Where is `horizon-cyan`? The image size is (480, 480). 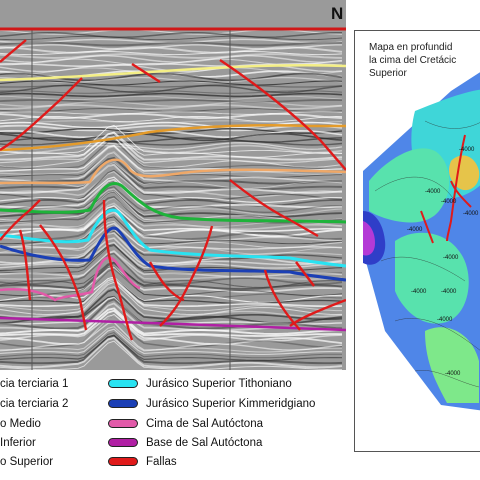
horizon-cyan is located at coordinates (173, 238).